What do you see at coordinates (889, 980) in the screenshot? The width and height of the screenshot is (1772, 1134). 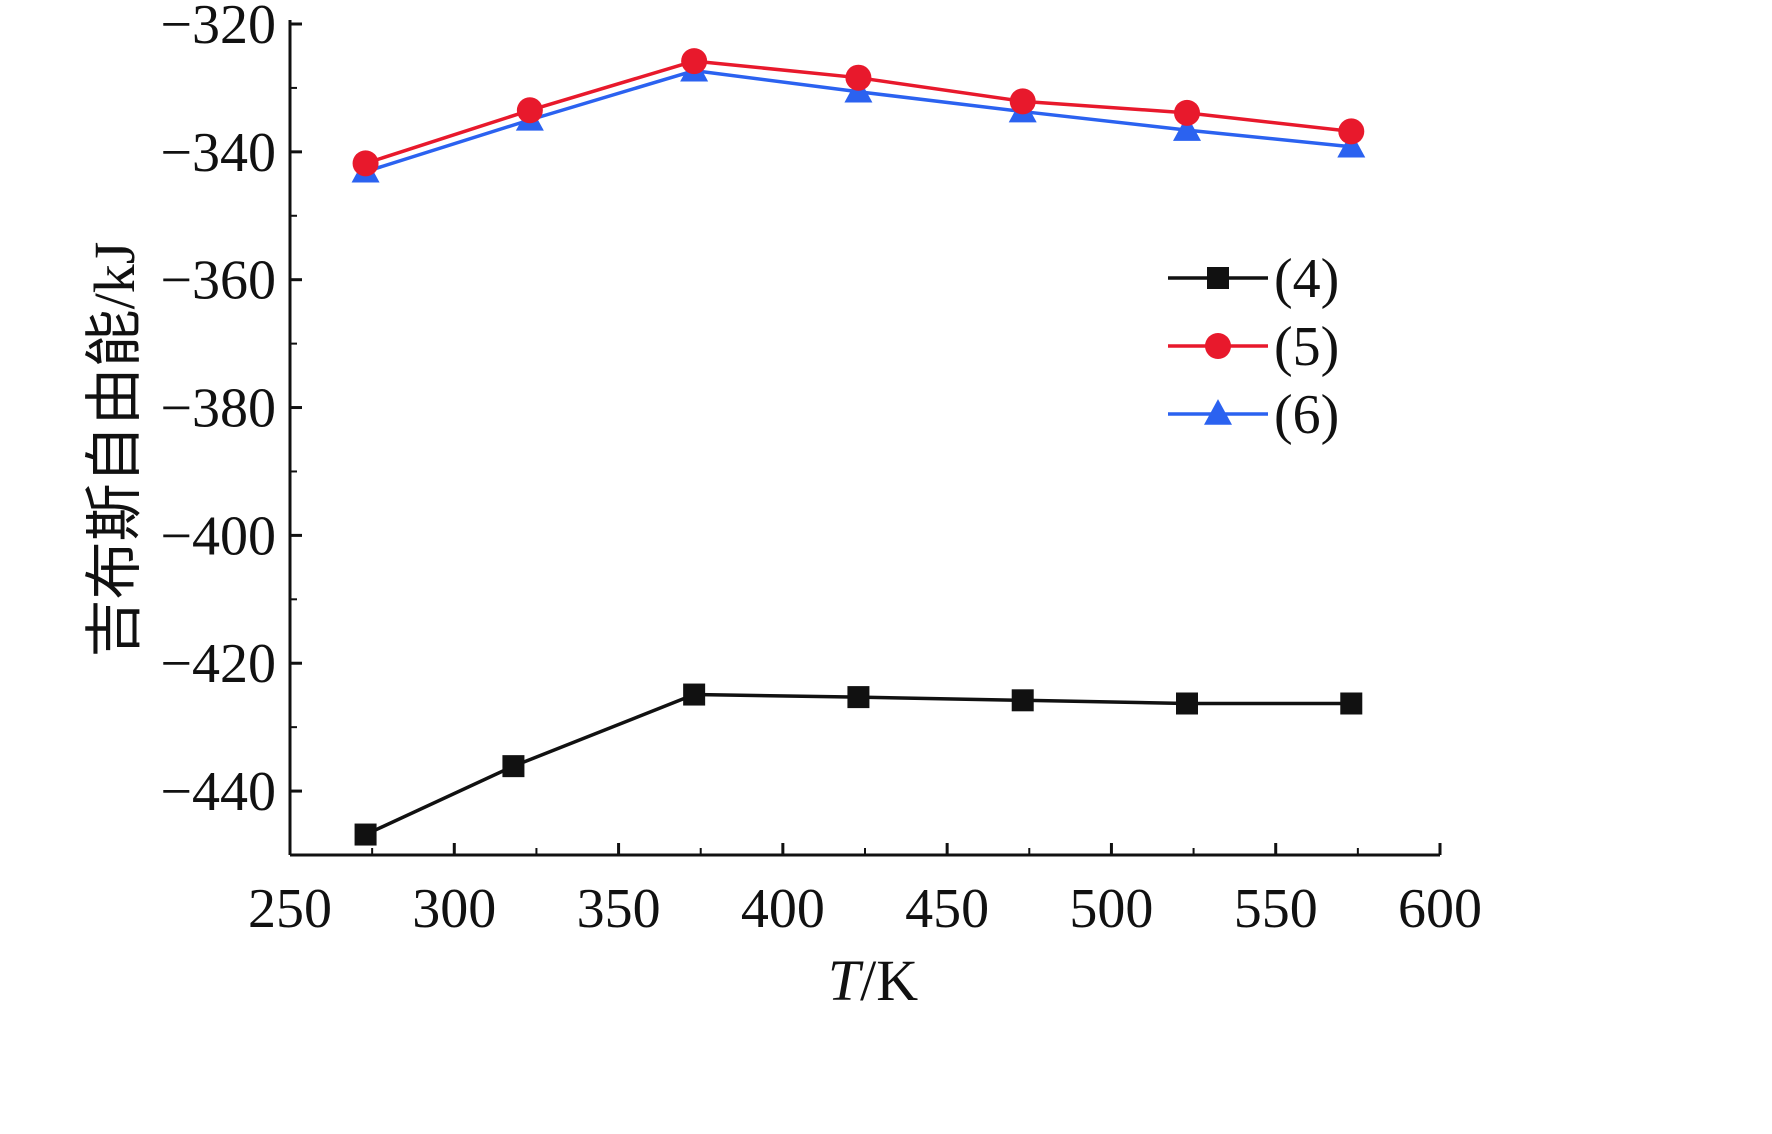 I see `x-axis-title-unit: /K` at bounding box center [889, 980].